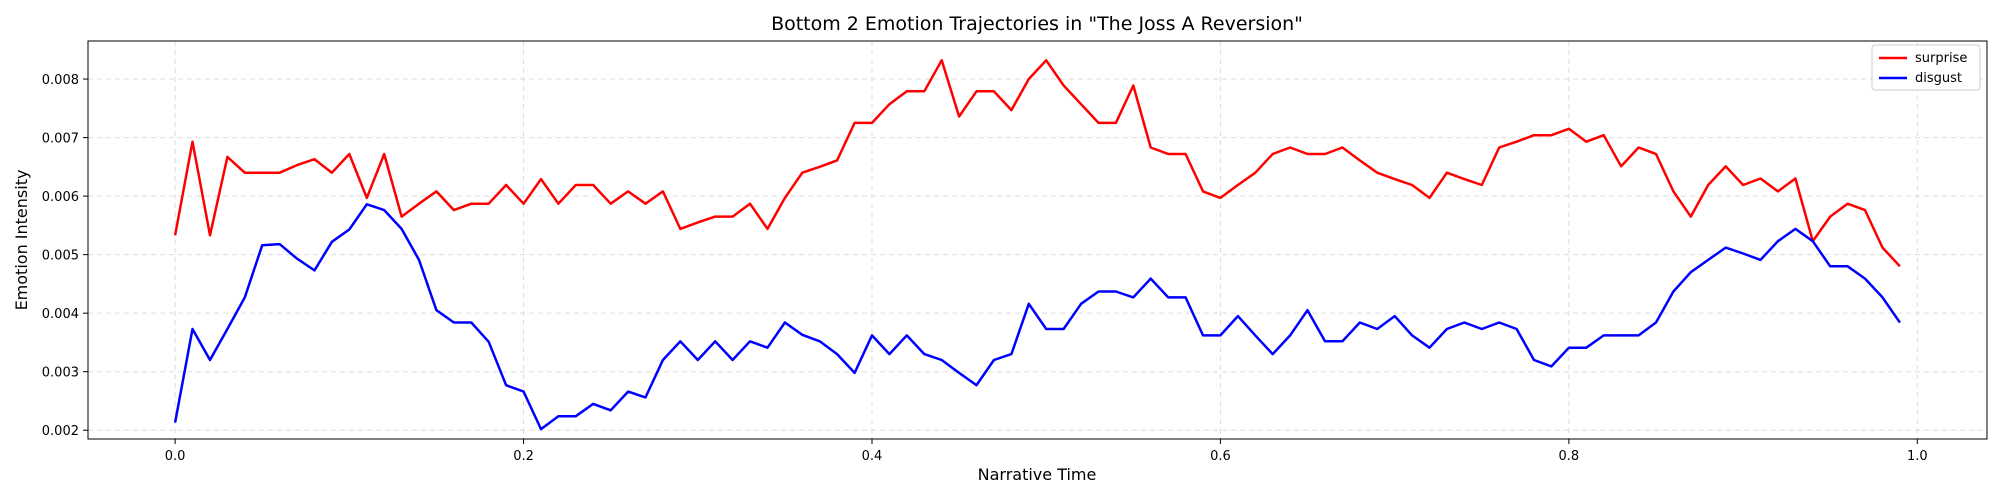 The image size is (2000, 500). Describe the element at coordinates (1220, 456) in the screenshot. I see `x-tick-label: 0.6` at that location.